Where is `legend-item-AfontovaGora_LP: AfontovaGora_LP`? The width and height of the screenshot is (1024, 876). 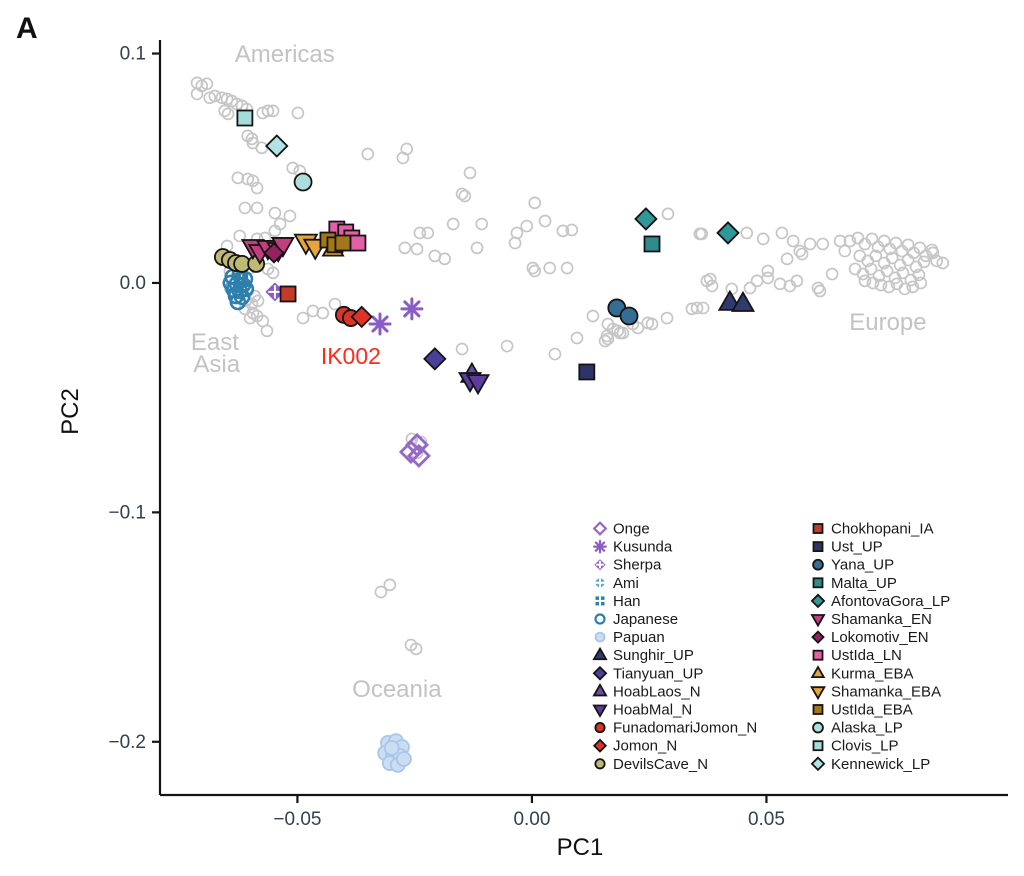
legend-item-AfontovaGora_LP: AfontovaGora_LP is located at coordinates (880, 601).